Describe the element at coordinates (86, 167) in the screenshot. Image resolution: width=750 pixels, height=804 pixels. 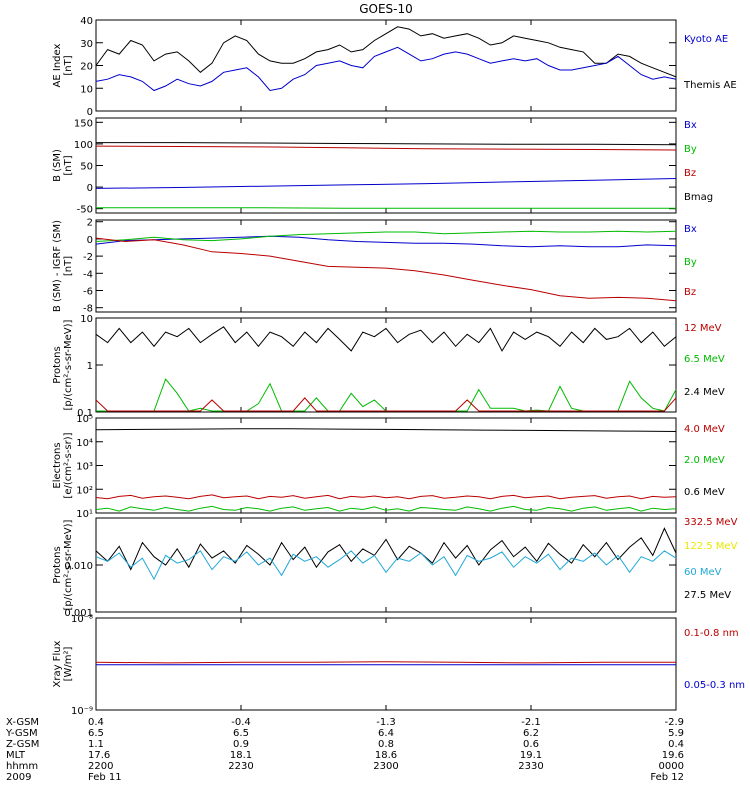
I see `y-tick-label: 50` at that location.